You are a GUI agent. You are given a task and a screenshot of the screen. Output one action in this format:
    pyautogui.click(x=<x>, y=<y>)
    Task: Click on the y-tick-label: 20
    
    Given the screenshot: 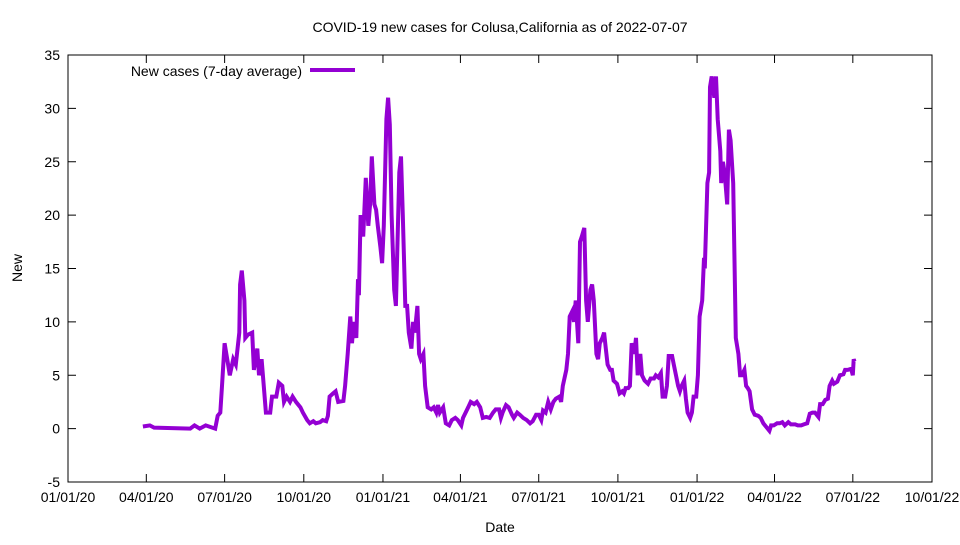 What is the action you would take?
    pyautogui.click(x=52, y=215)
    